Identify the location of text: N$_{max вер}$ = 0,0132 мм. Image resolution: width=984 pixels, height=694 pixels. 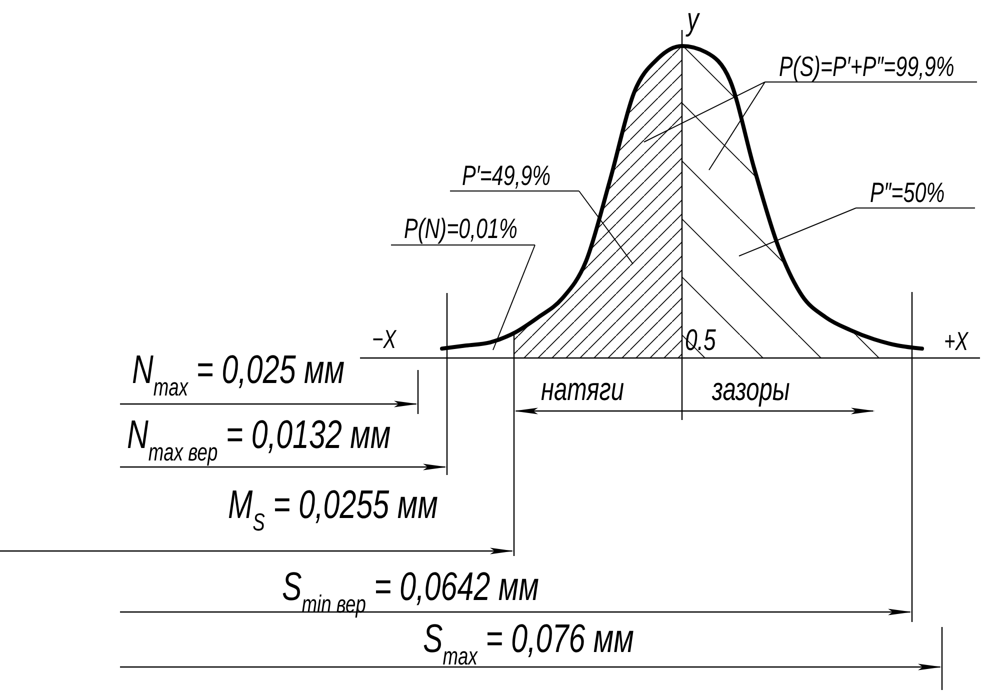
(259, 439).